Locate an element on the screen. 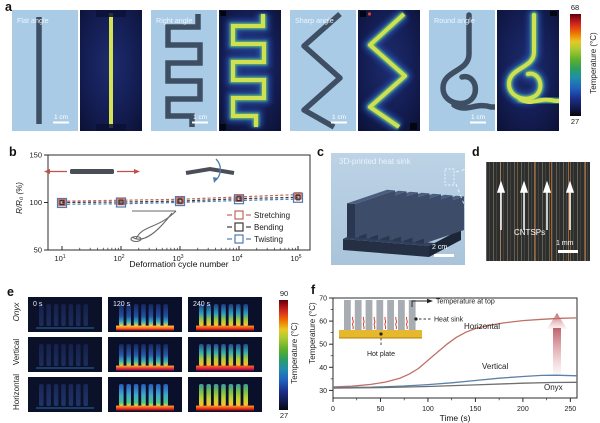 The image size is (600, 423). svg-text: 102 is located at coordinates (118, 258).